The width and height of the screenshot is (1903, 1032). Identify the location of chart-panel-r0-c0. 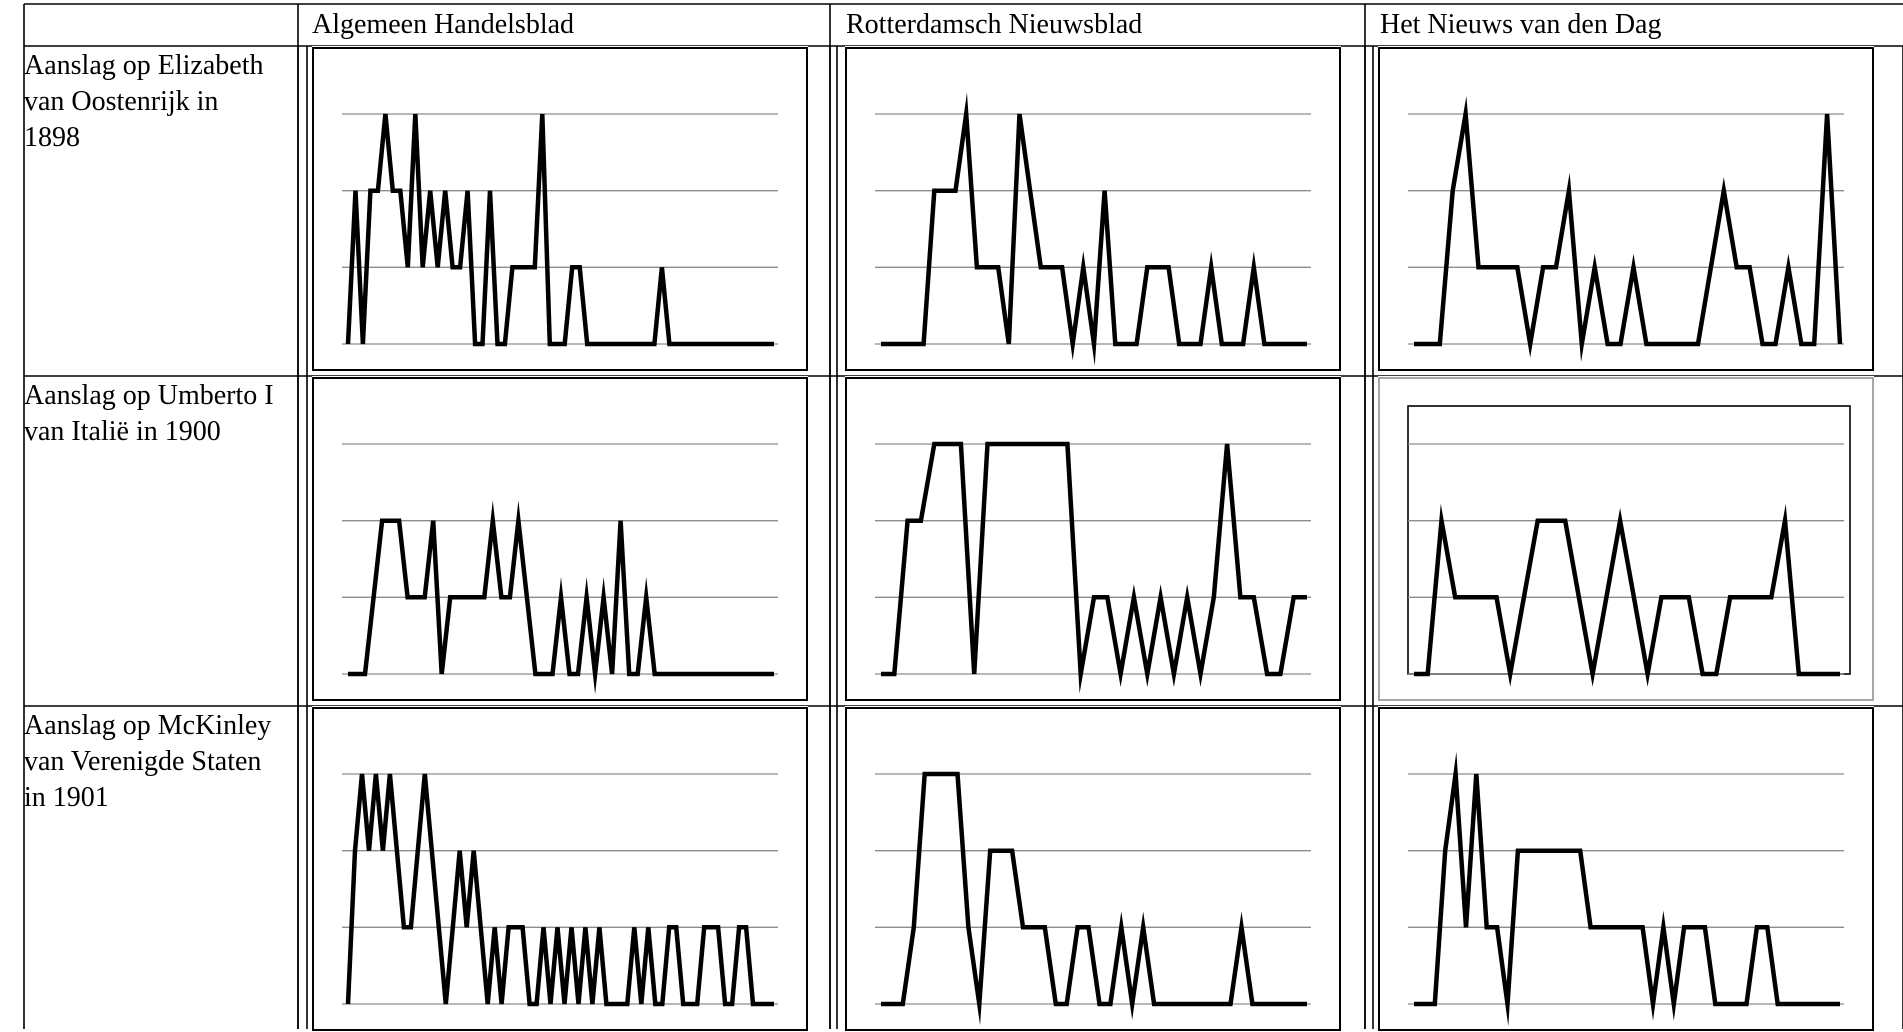
(560, 209).